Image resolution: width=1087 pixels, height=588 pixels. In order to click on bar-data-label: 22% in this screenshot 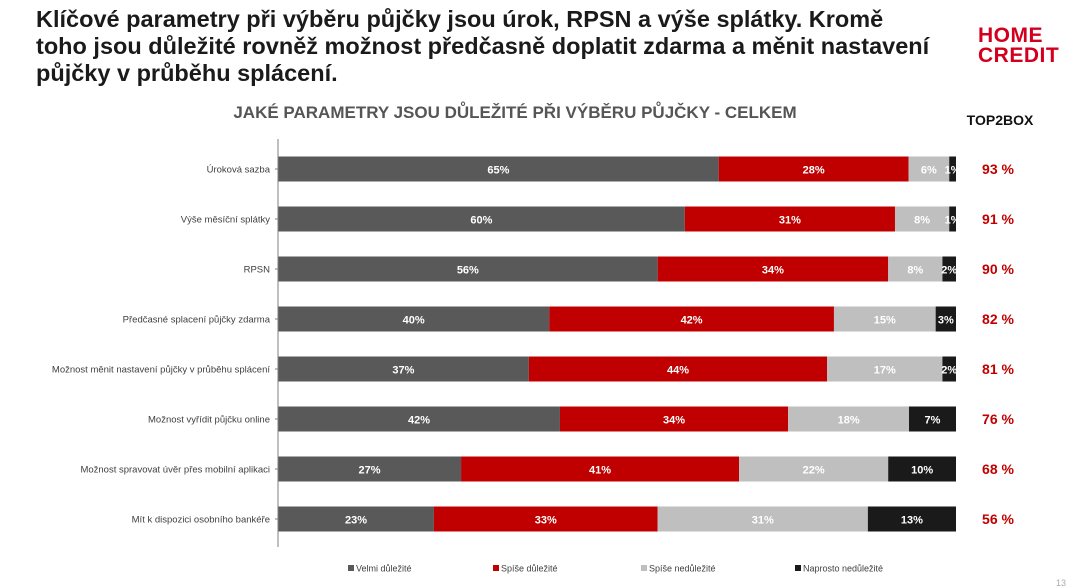, I will do `click(814, 471)`.